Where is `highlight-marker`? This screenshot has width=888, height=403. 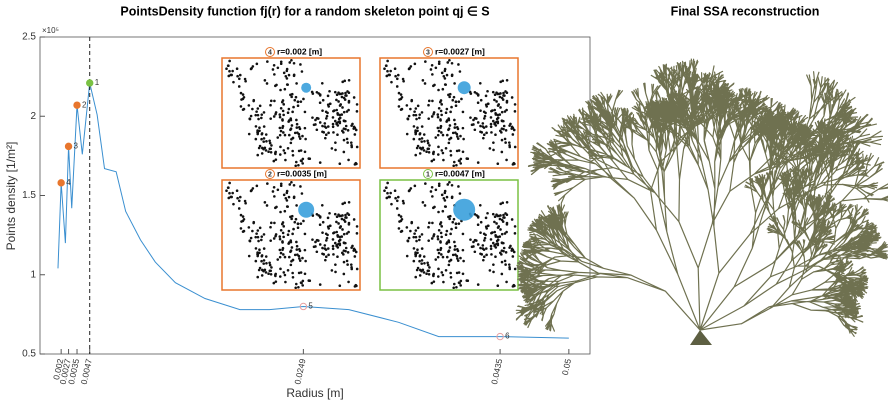
highlight-marker is located at coordinates (303, 306).